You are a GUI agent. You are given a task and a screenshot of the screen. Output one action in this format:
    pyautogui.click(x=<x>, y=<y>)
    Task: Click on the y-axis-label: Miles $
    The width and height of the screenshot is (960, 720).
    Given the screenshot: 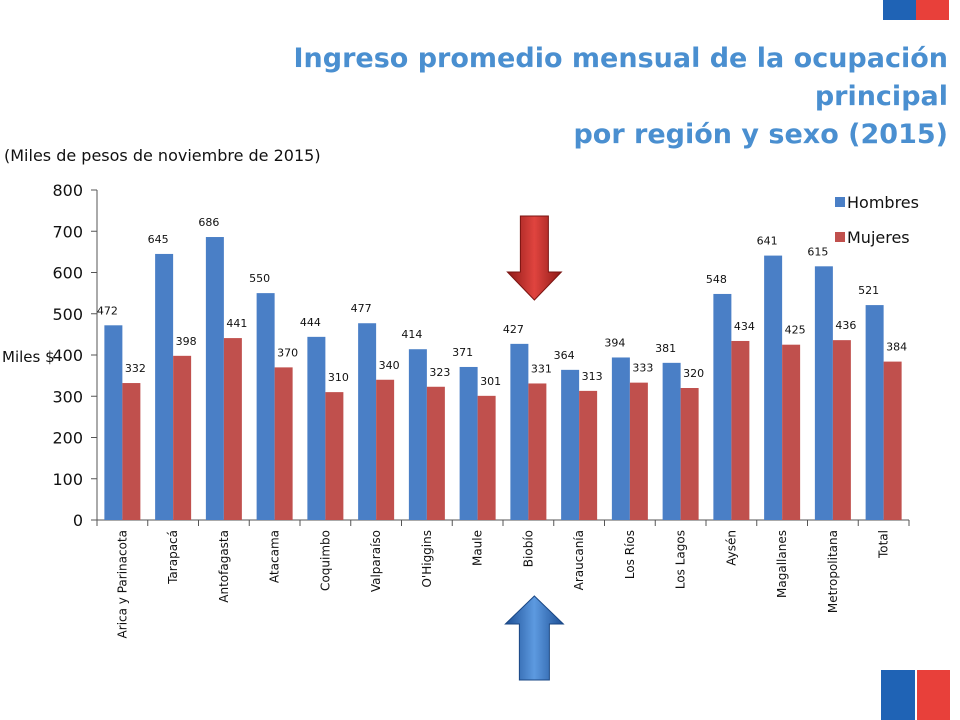 What is the action you would take?
    pyautogui.click(x=28, y=357)
    